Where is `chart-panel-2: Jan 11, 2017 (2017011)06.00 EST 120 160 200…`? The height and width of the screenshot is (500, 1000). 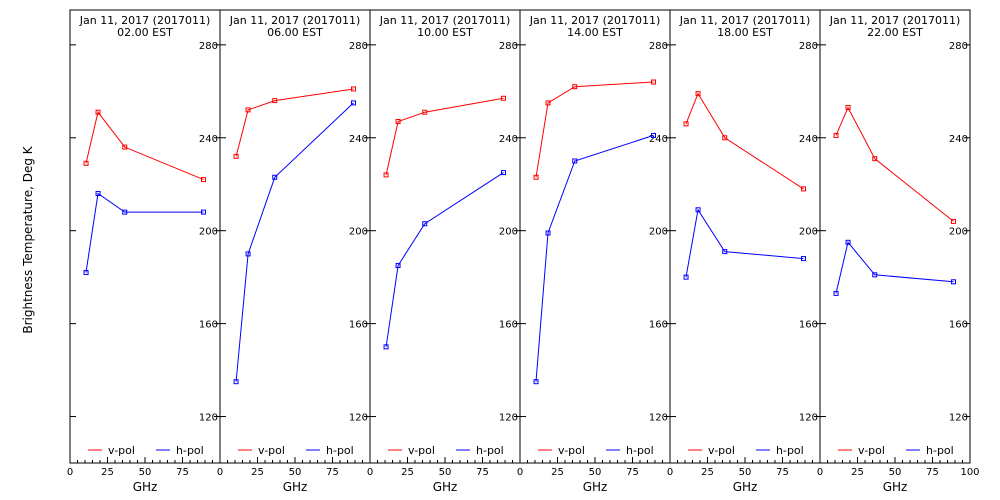 chart-panel-2: Jan 11, 2017 (2017011)06.00 EST 120 160 200… is located at coordinates (294, 251).